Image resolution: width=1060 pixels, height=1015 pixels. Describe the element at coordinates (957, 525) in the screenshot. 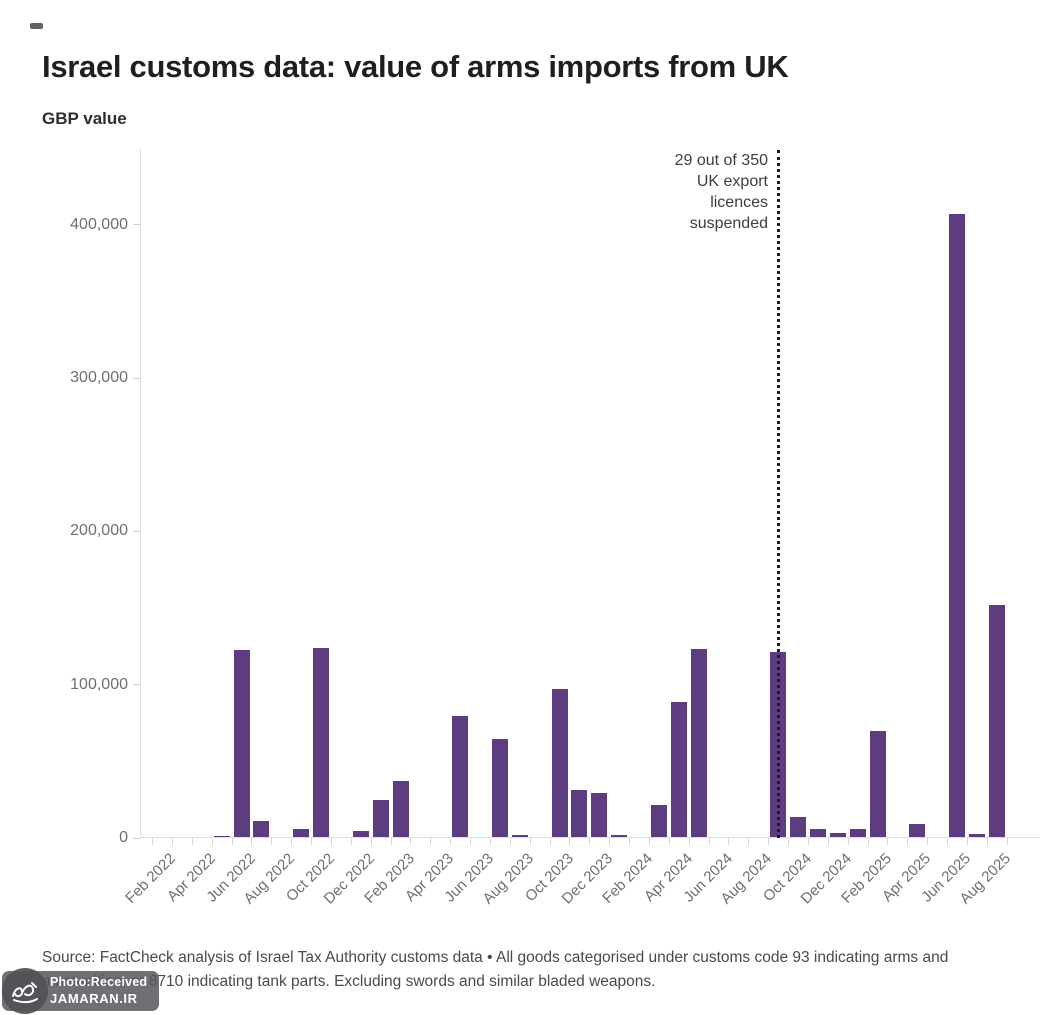

I see `bar-jun-2025` at that location.